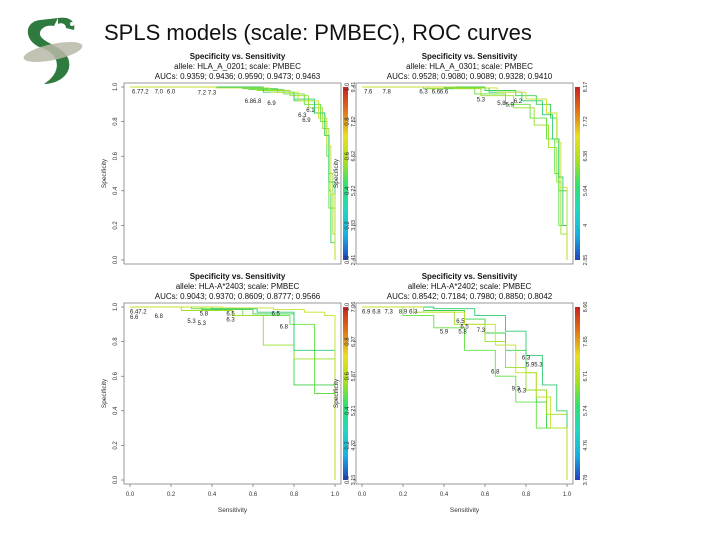  I want to click on point-label: 5.9, so click(530, 365).